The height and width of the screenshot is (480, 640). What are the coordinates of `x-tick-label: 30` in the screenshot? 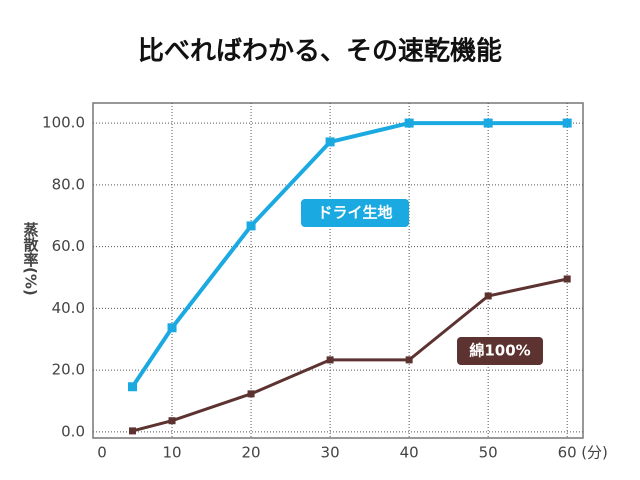 It's located at (330, 453).